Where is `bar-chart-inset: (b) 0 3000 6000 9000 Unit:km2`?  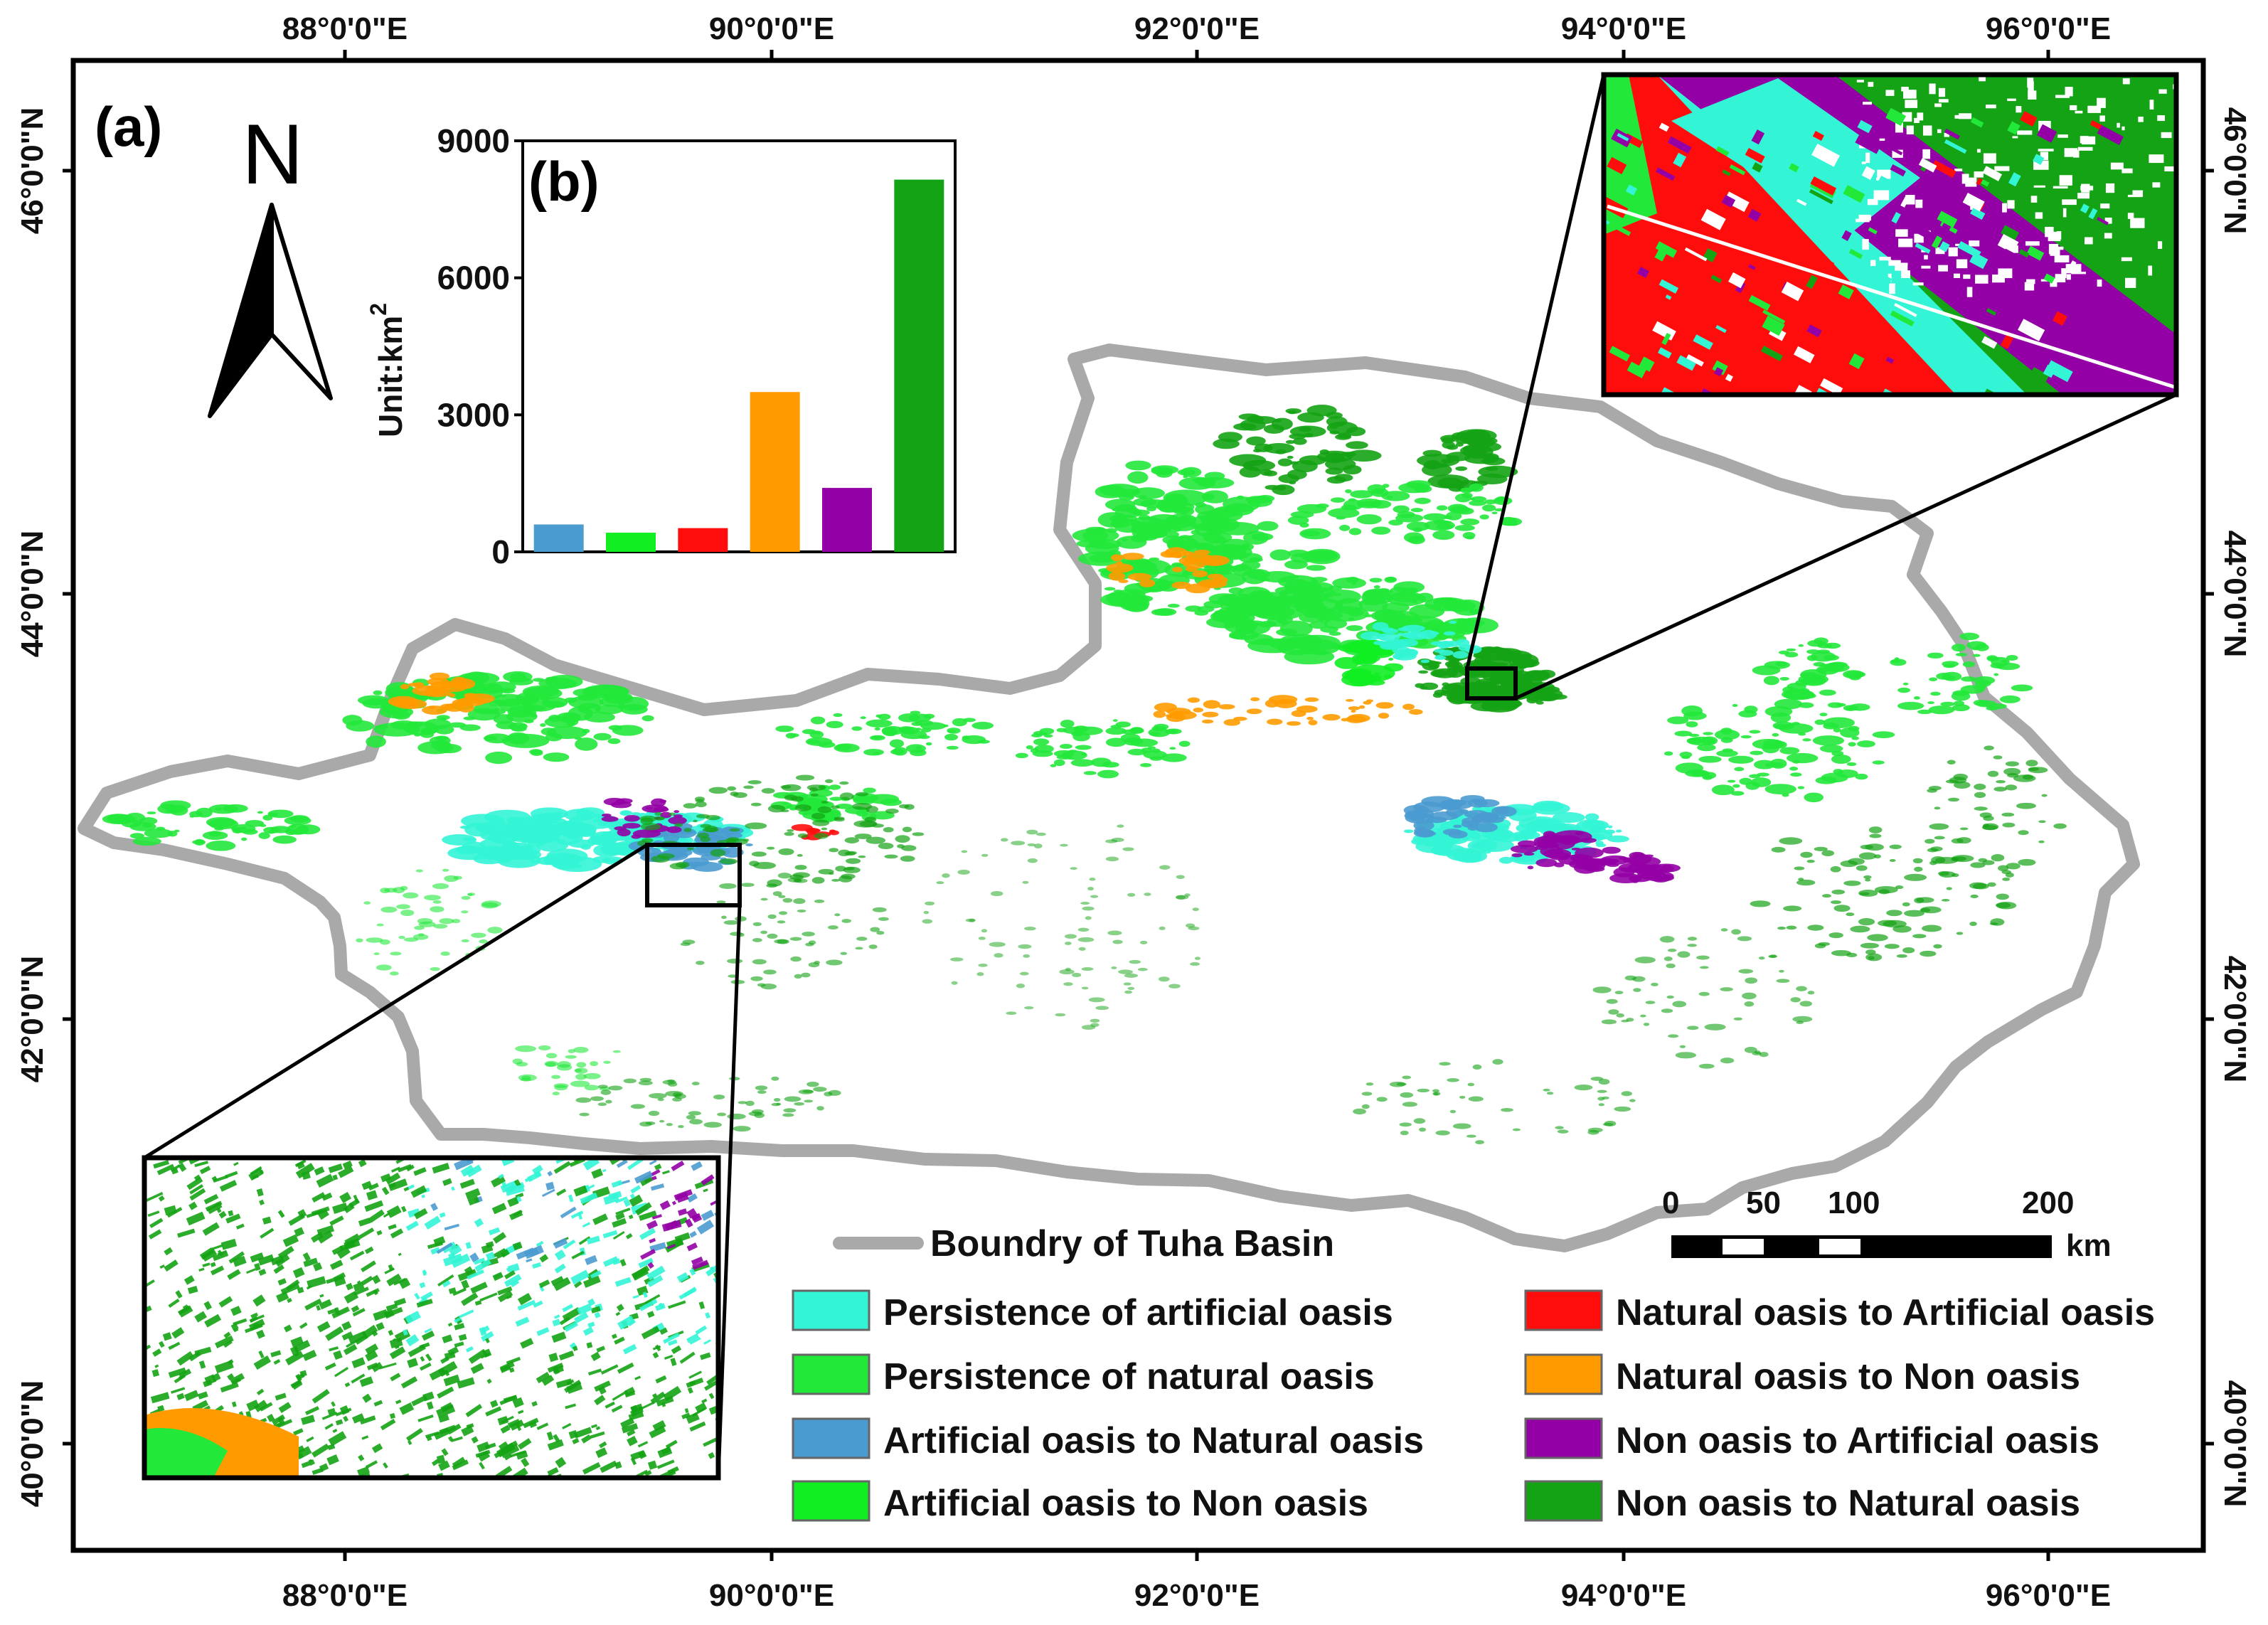
bar-chart-inset: (b) 0 3000 6000 9000 Unit:km2 is located at coordinates (661, 346).